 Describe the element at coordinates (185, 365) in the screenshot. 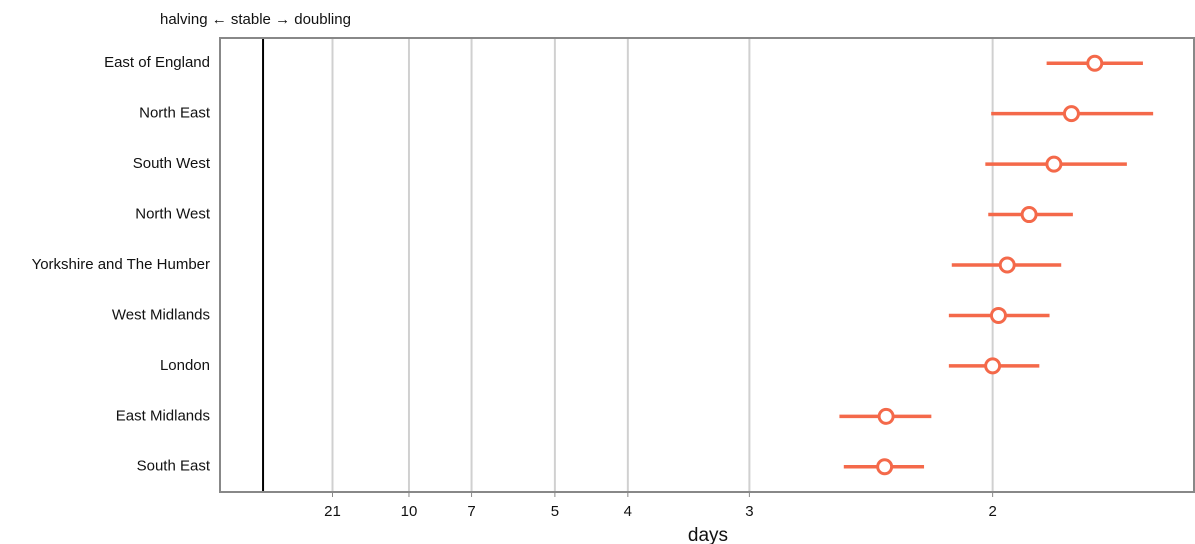

I see `y-tick-label: London` at that location.